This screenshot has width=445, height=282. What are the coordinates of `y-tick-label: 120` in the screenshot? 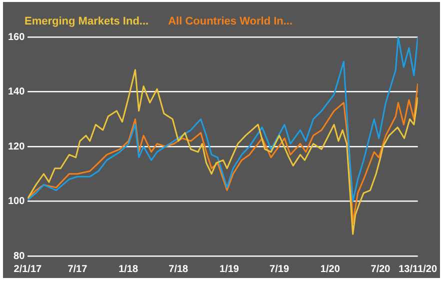 It's located at (17, 146).